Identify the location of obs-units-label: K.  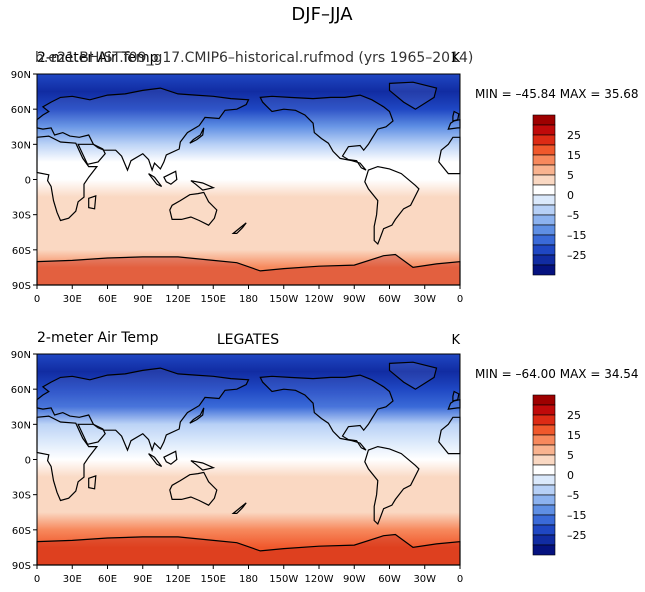
(455, 340).